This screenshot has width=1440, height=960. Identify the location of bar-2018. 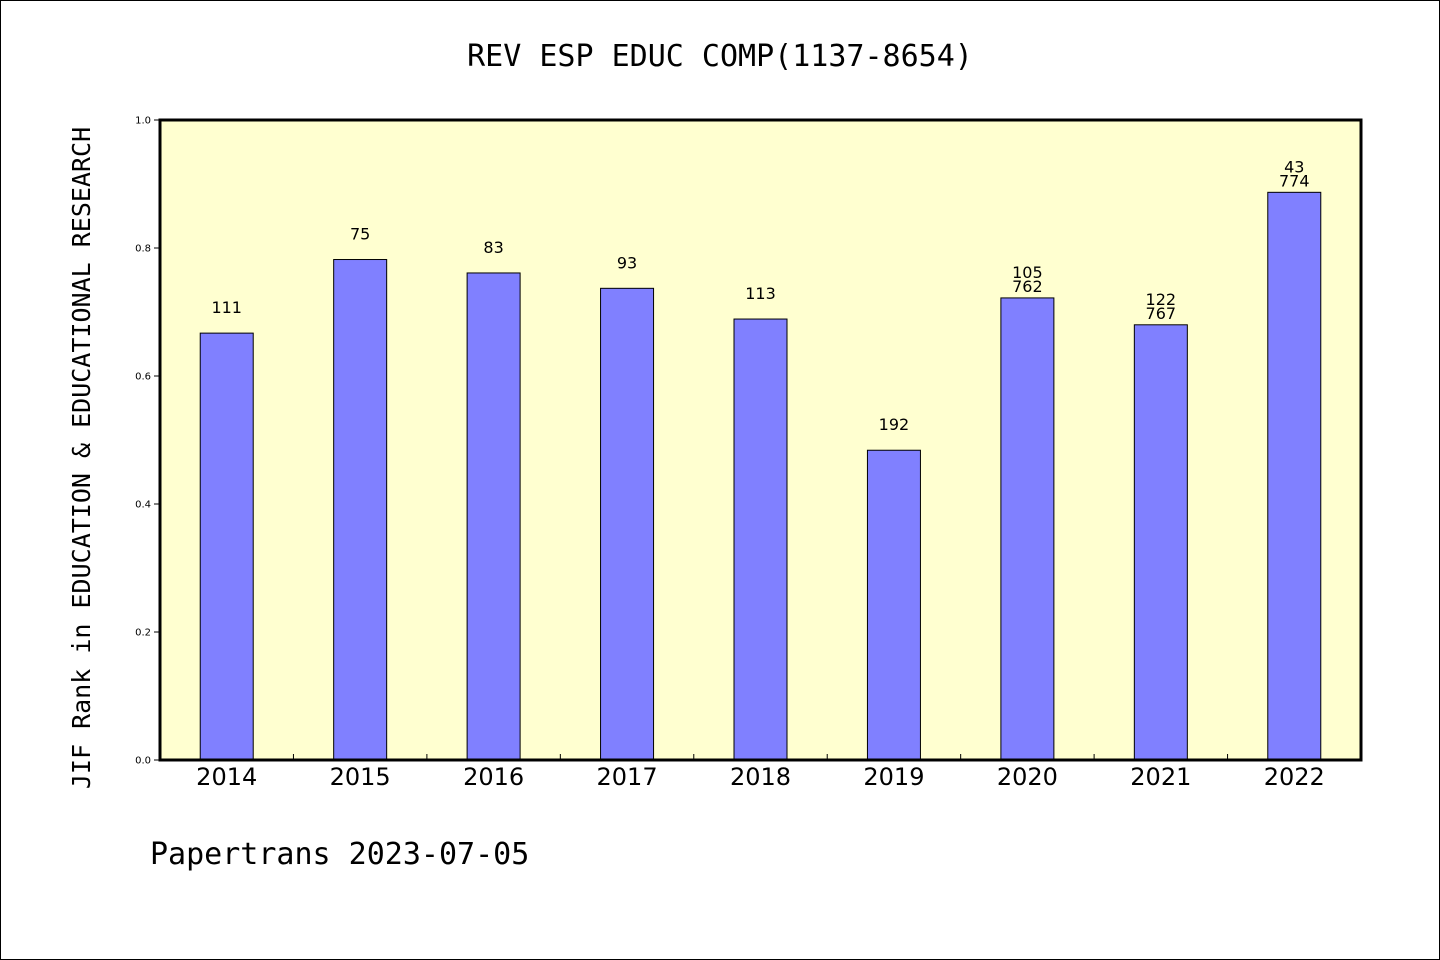
(760, 539).